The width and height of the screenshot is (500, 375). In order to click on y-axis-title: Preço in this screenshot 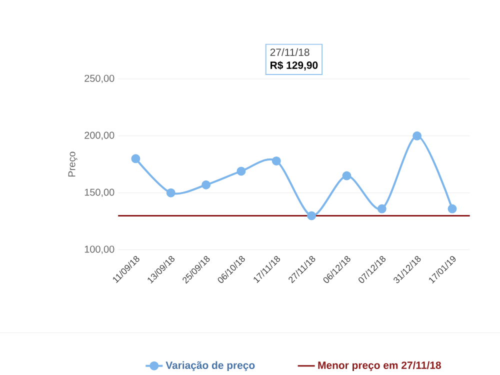, I will do `click(73, 164)`.